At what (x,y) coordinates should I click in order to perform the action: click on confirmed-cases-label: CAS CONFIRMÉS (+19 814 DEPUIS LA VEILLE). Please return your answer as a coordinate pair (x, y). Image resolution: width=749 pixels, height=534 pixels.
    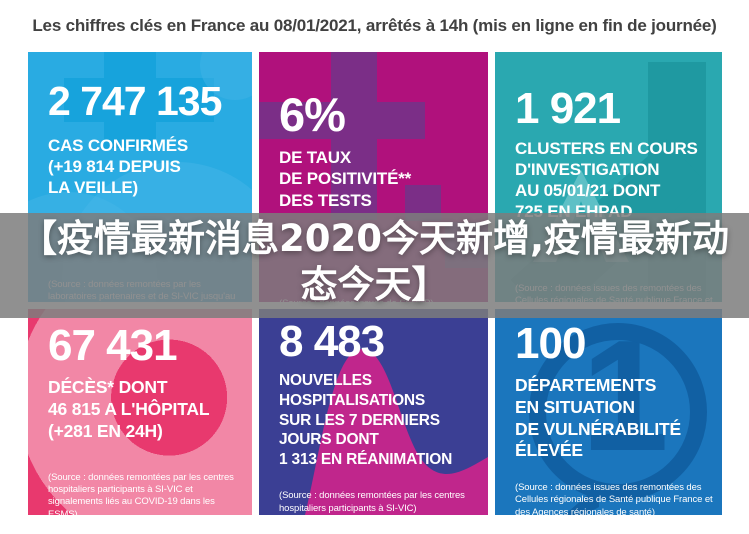
    Looking at the image, I should click on (118, 167).